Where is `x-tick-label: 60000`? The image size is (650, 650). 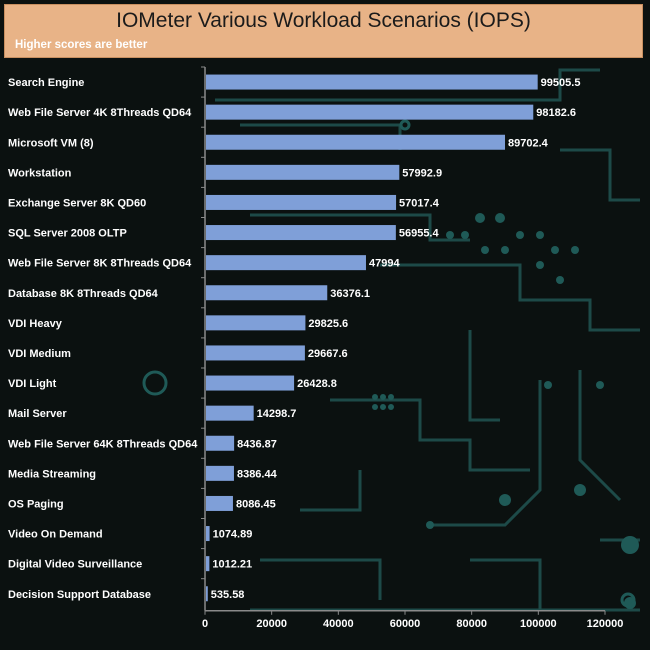 x-tick-label: 60000 is located at coordinates (405, 624).